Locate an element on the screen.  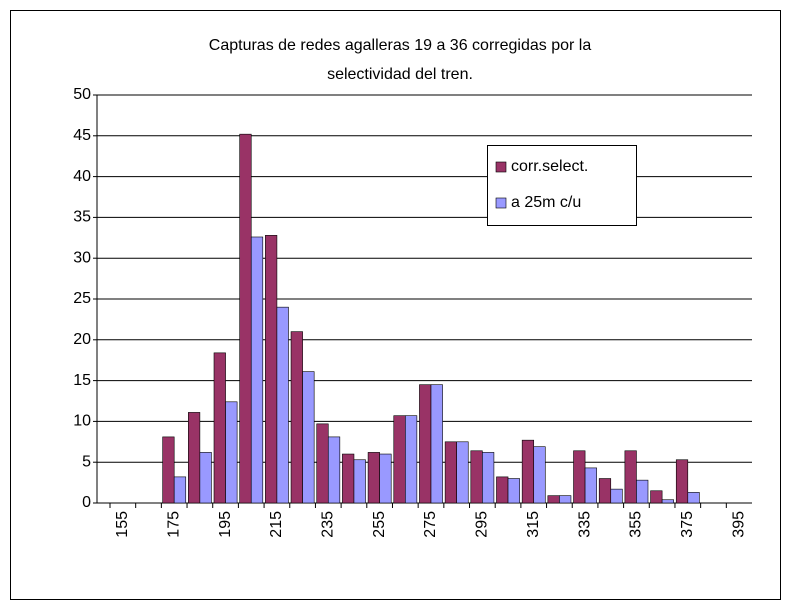
x-tick-label: 375 is located at coordinates (687, 524).